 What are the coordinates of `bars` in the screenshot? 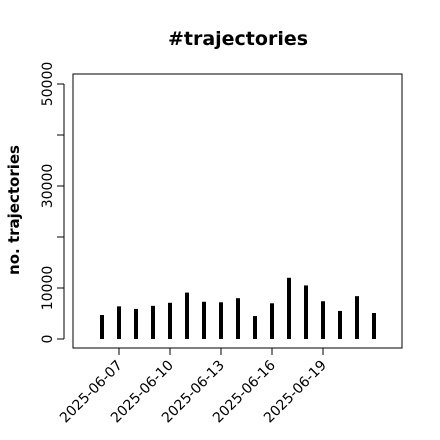 It's located at (238, 308).